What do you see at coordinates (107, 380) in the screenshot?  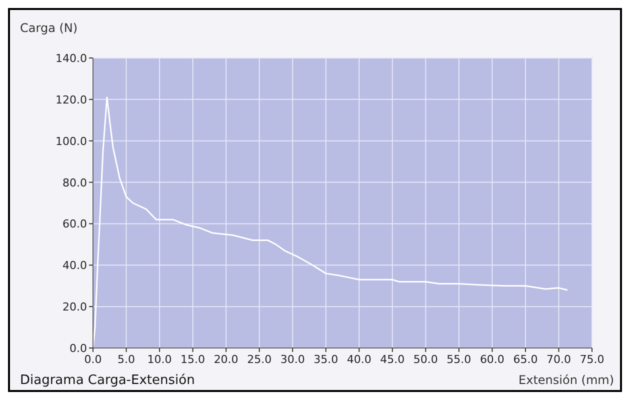 I see `text: Diagrama Carga-Extensión` at bounding box center [107, 380].